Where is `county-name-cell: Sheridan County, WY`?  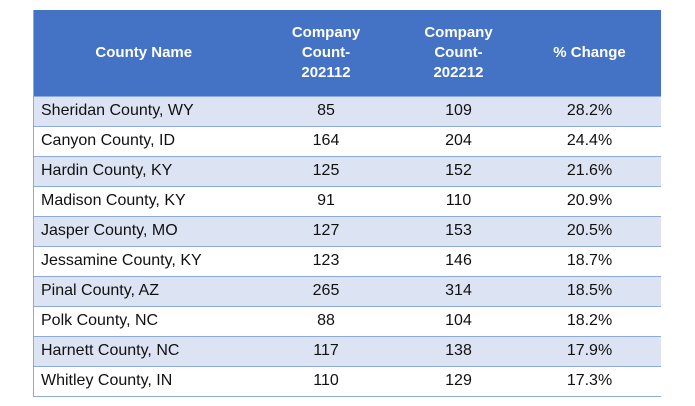 county-name-cell: Sheridan County, WY is located at coordinates (117, 110).